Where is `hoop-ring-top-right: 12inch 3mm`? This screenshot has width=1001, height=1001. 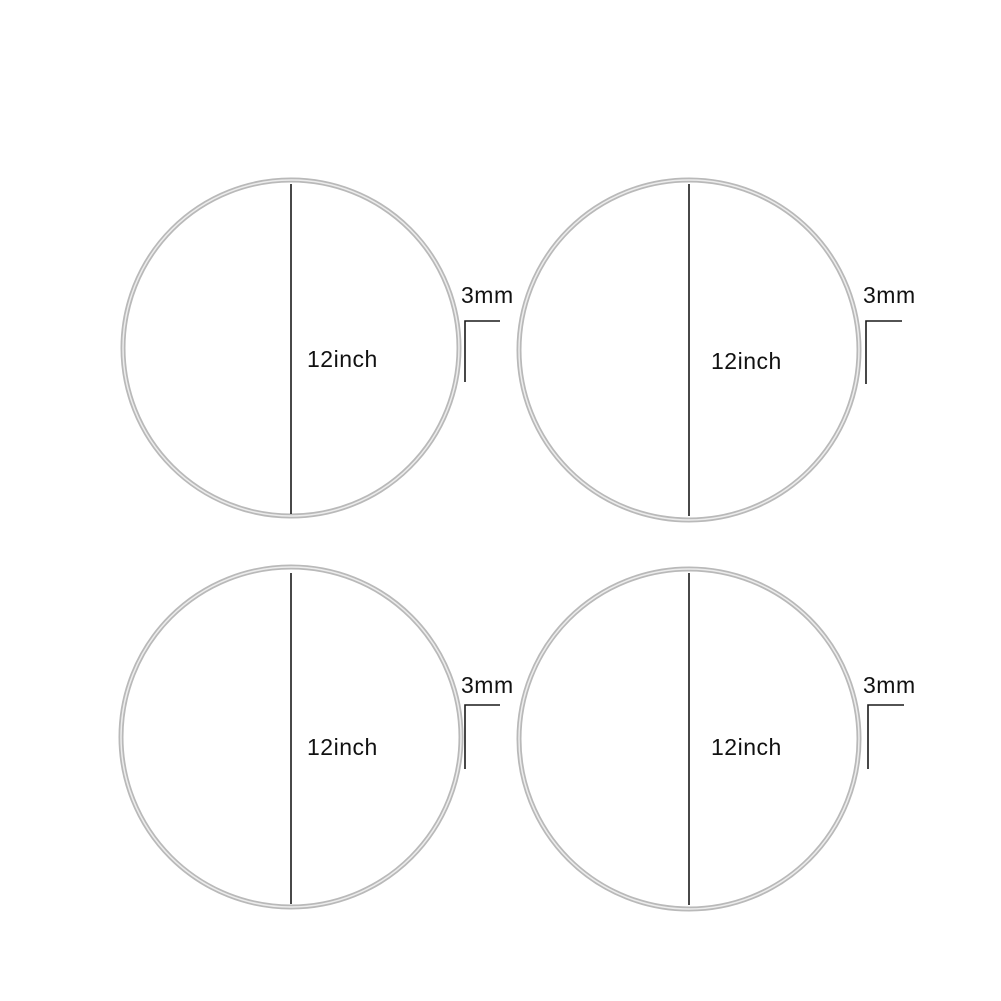 hoop-ring-top-right: 12inch 3mm is located at coordinates (716, 350).